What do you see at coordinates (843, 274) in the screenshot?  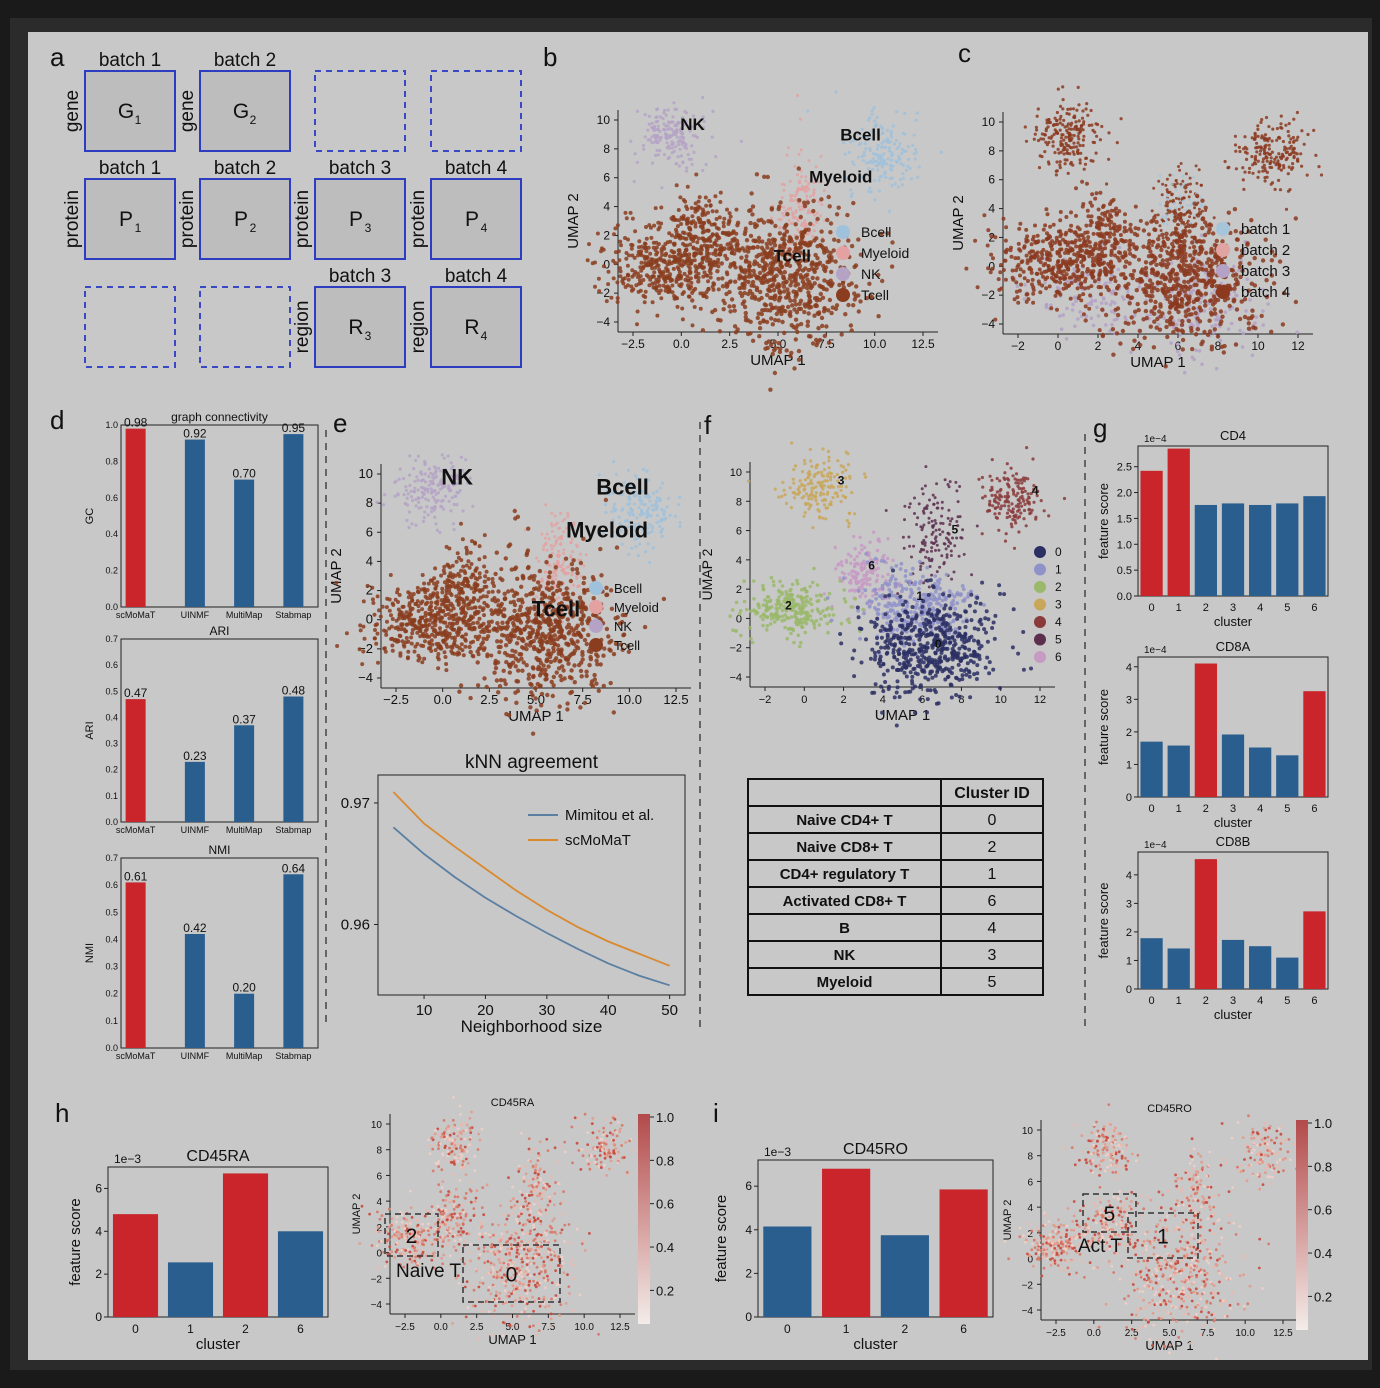 I see `legend-marker` at bounding box center [843, 274].